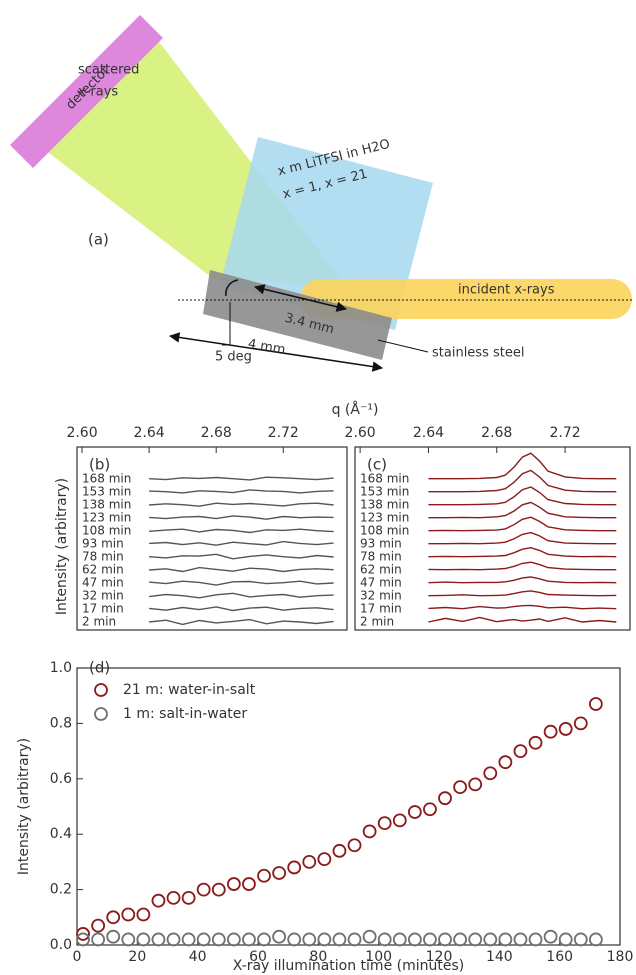 Image resolution: width=636 pixels, height=975 pixels. Describe the element at coordinates (499, 957) in the screenshot. I see `x-tick-label: 140` at that location.